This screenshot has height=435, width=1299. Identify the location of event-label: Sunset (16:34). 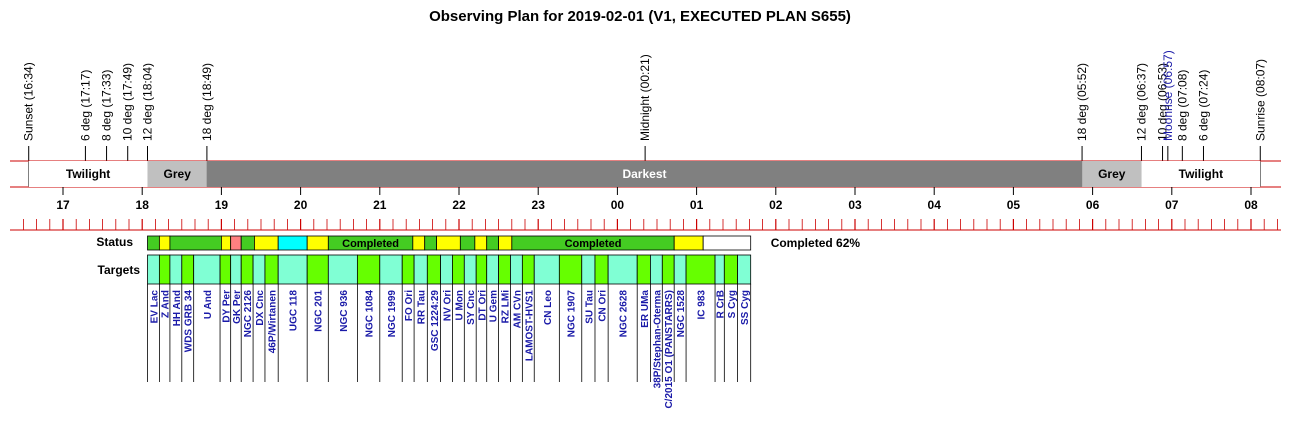
(29, 101).